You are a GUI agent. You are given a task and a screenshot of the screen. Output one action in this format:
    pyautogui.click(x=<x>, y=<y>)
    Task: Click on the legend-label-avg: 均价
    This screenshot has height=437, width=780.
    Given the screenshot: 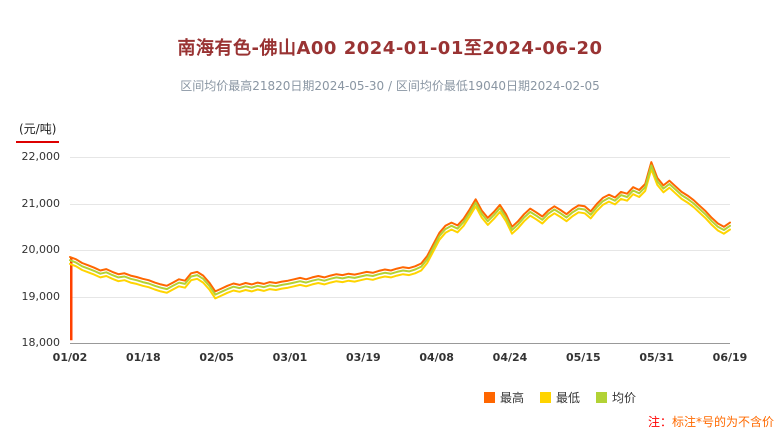 What is the action you would take?
    pyautogui.click(x=624, y=398)
    